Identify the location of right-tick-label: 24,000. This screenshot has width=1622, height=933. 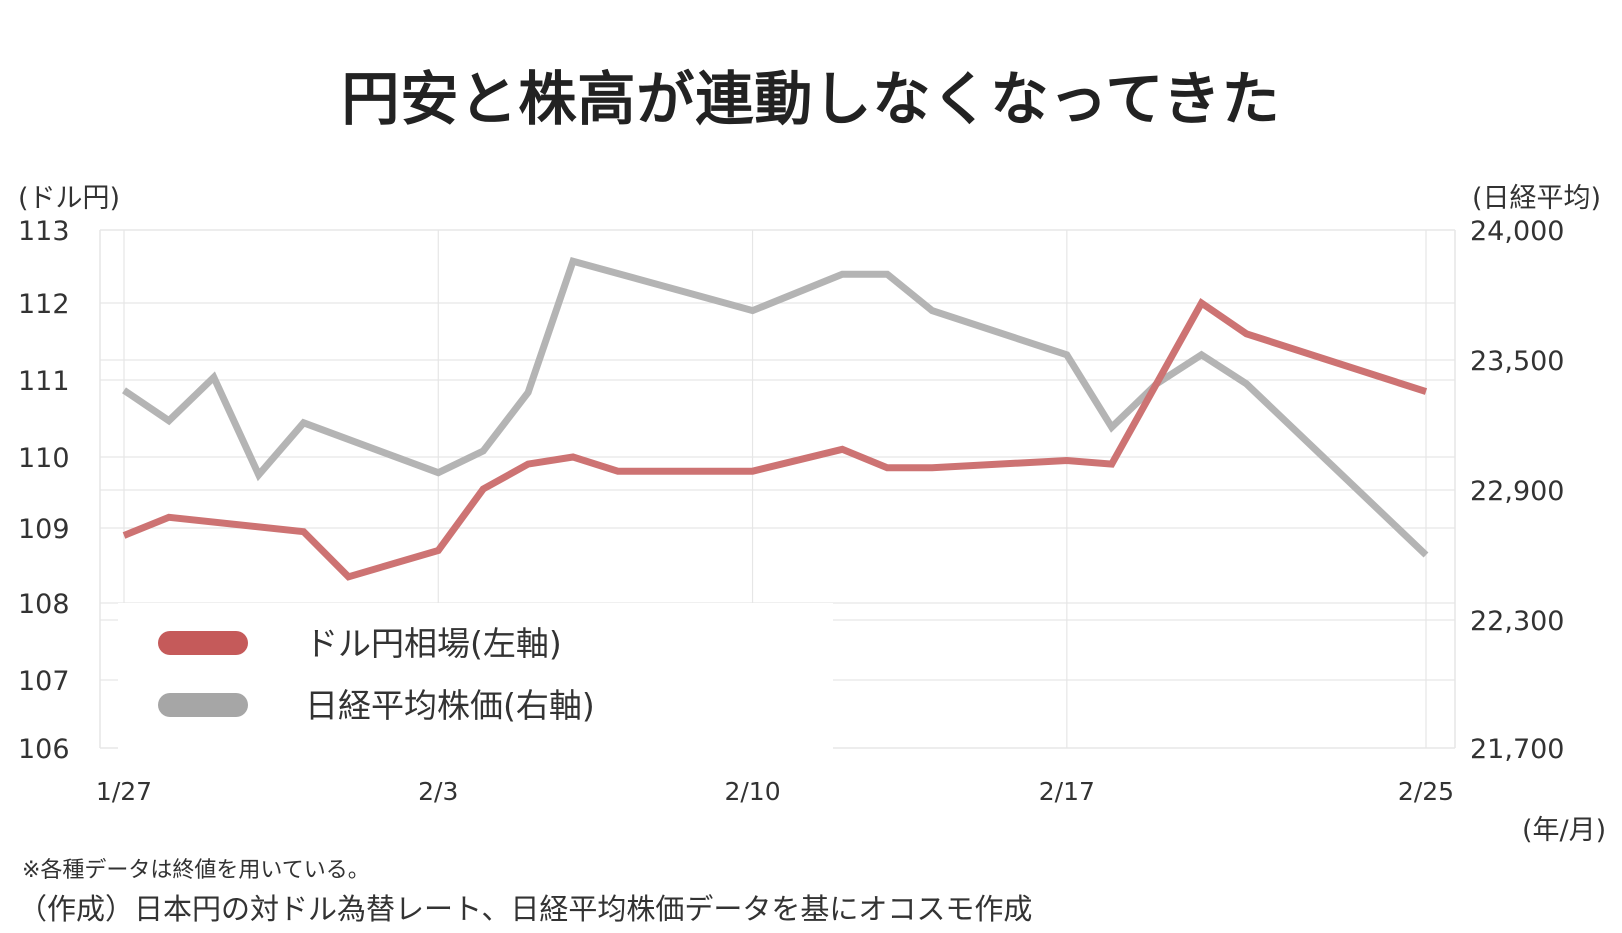
(1517, 231).